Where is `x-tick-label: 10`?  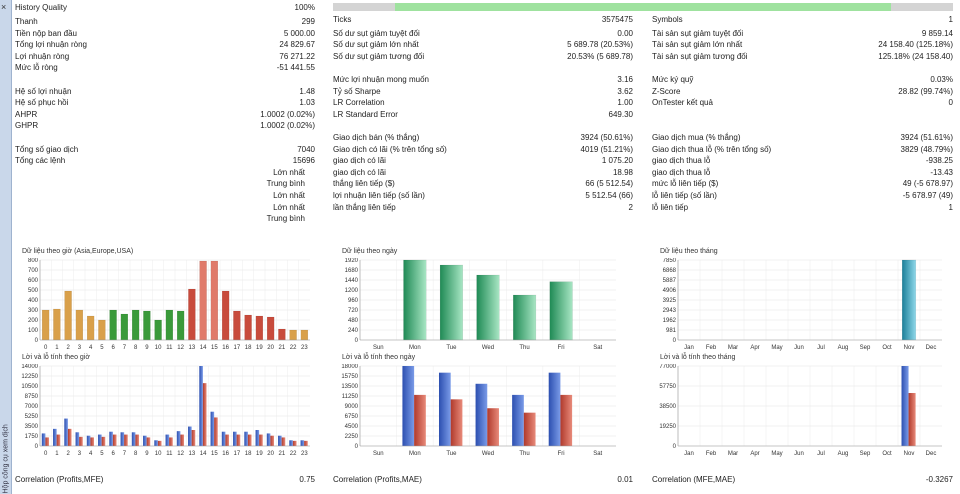 x-tick-label: 10 is located at coordinates (158, 348).